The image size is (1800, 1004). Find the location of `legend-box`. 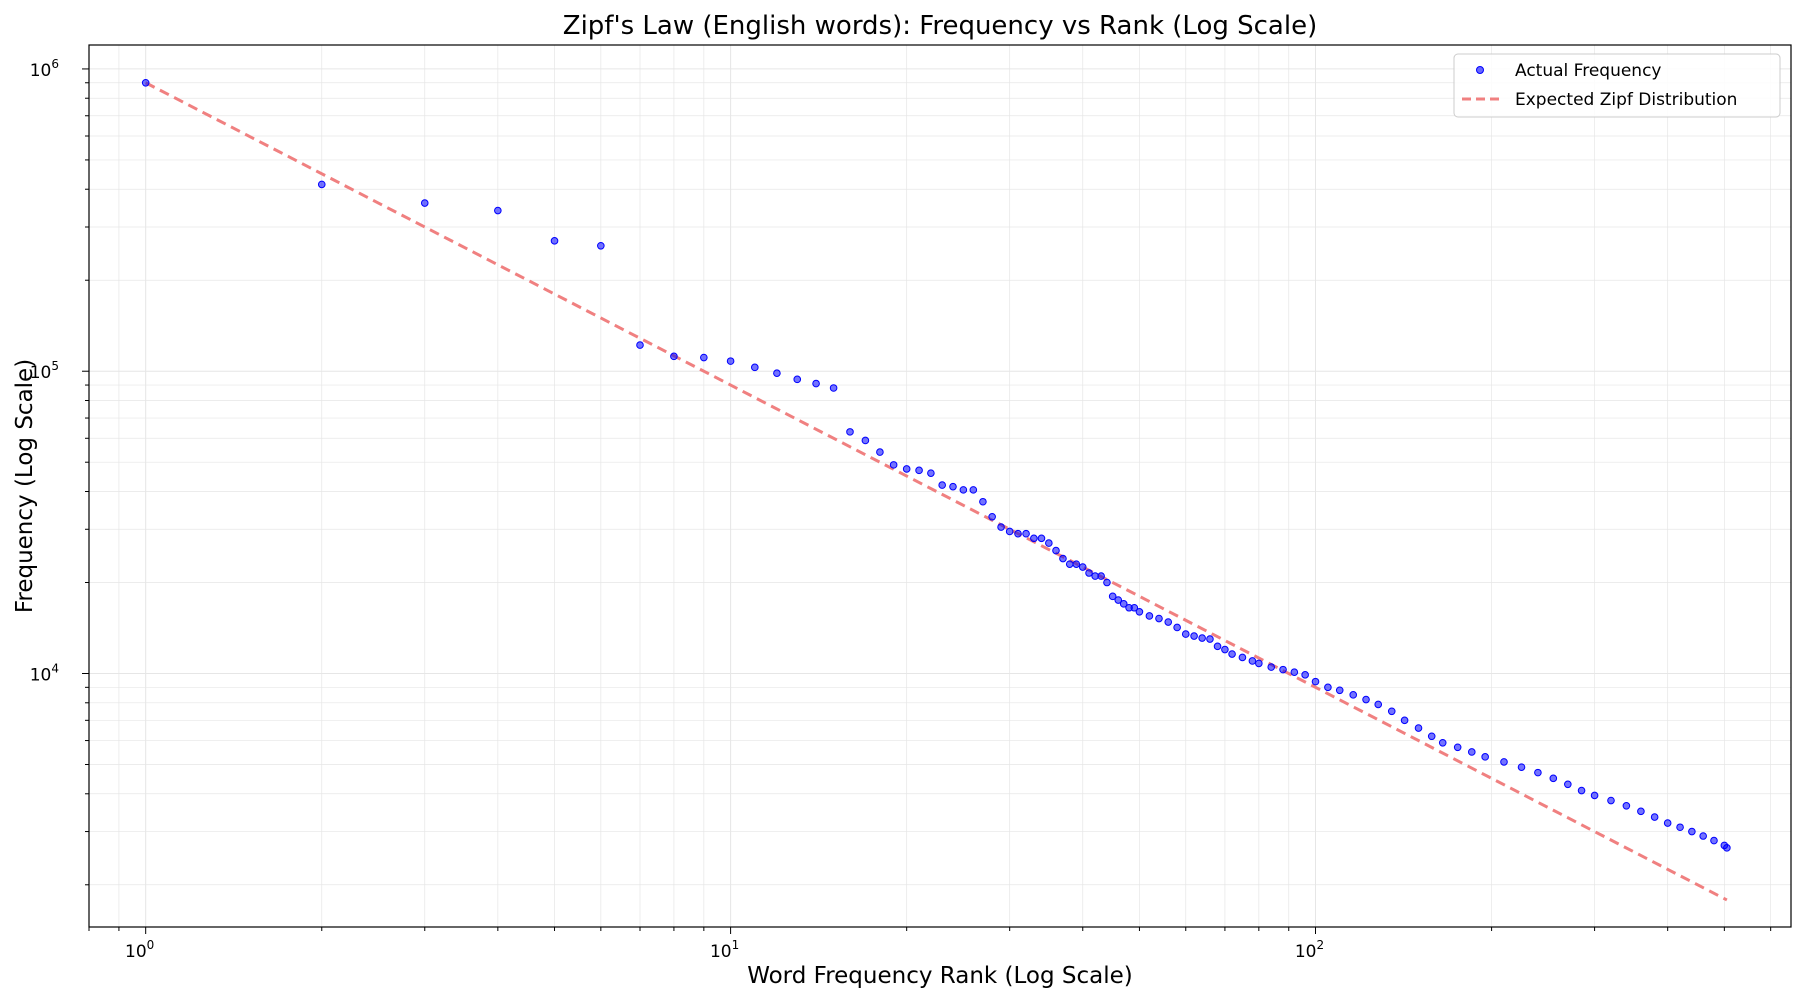

legend-box is located at coordinates (1617, 85).